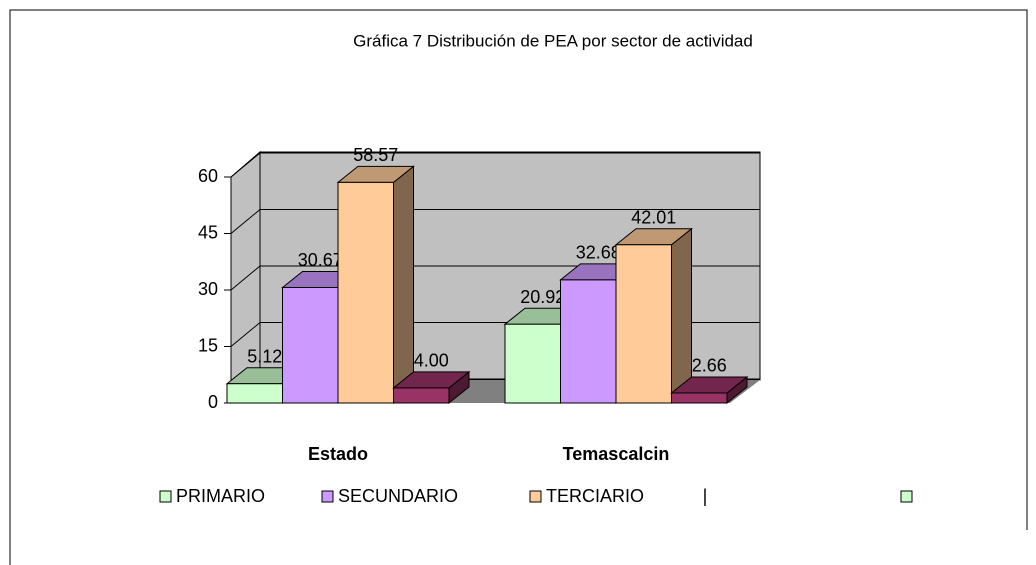 The height and width of the screenshot is (565, 1036). What do you see at coordinates (208, 345) in the screenshot?
I see `y-tick-label: 15` at bounding box center [208, 345].